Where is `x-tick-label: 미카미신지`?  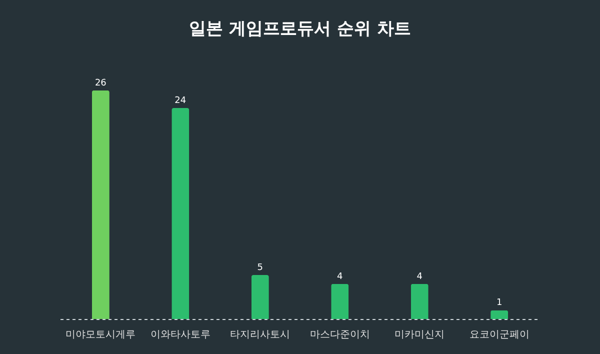 x-tick-label: 미카미신지 is located at coordinates (419, 335).